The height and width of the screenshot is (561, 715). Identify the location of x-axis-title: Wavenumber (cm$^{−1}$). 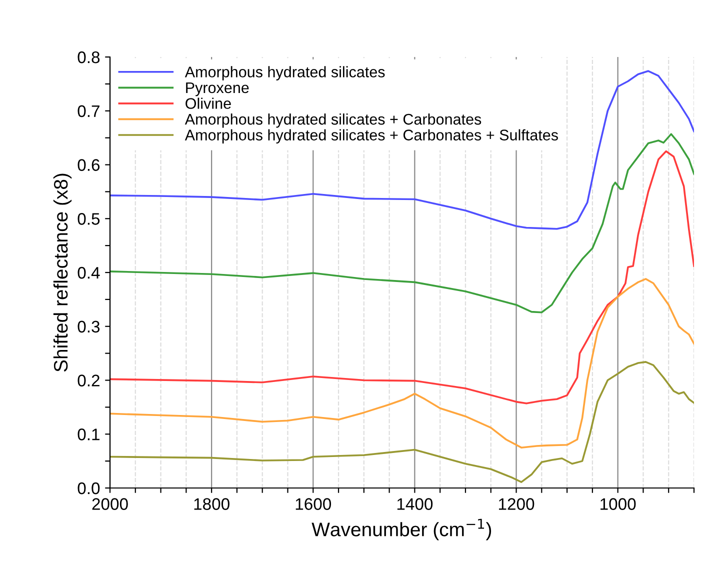
(402, 529).